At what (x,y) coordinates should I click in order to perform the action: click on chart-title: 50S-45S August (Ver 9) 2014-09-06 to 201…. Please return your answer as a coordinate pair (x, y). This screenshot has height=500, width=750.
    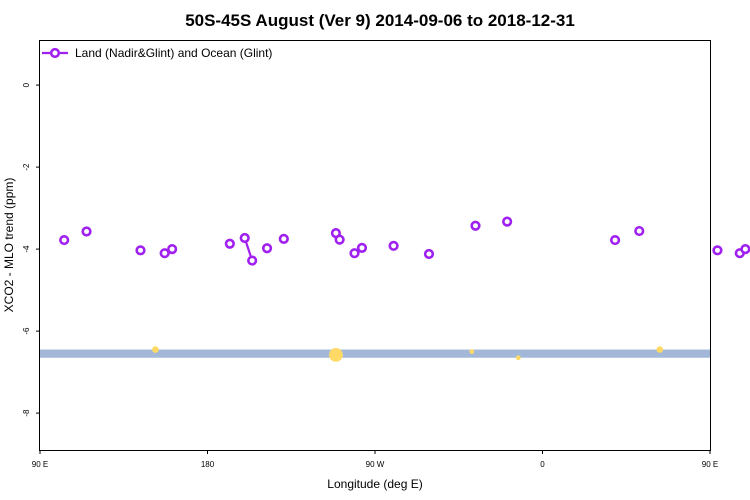
    Looking at the image, I should click on (380, 20).